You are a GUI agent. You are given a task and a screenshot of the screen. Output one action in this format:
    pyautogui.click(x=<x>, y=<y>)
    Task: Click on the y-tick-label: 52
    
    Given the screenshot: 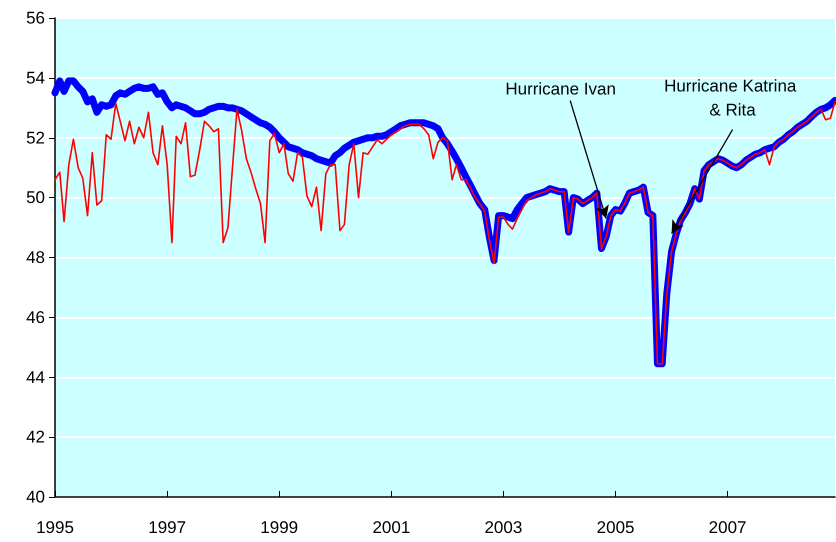 What is the action you would take?
    pyautogui.click(x=35, y=138)
    